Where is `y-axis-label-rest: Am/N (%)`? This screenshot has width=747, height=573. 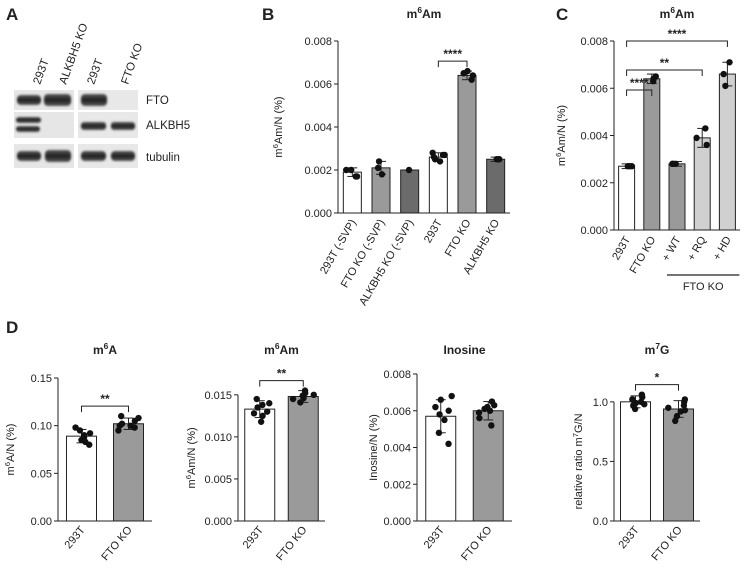 y-axis-label-rest: Am/N (%) is located at coordinates (279, 120).